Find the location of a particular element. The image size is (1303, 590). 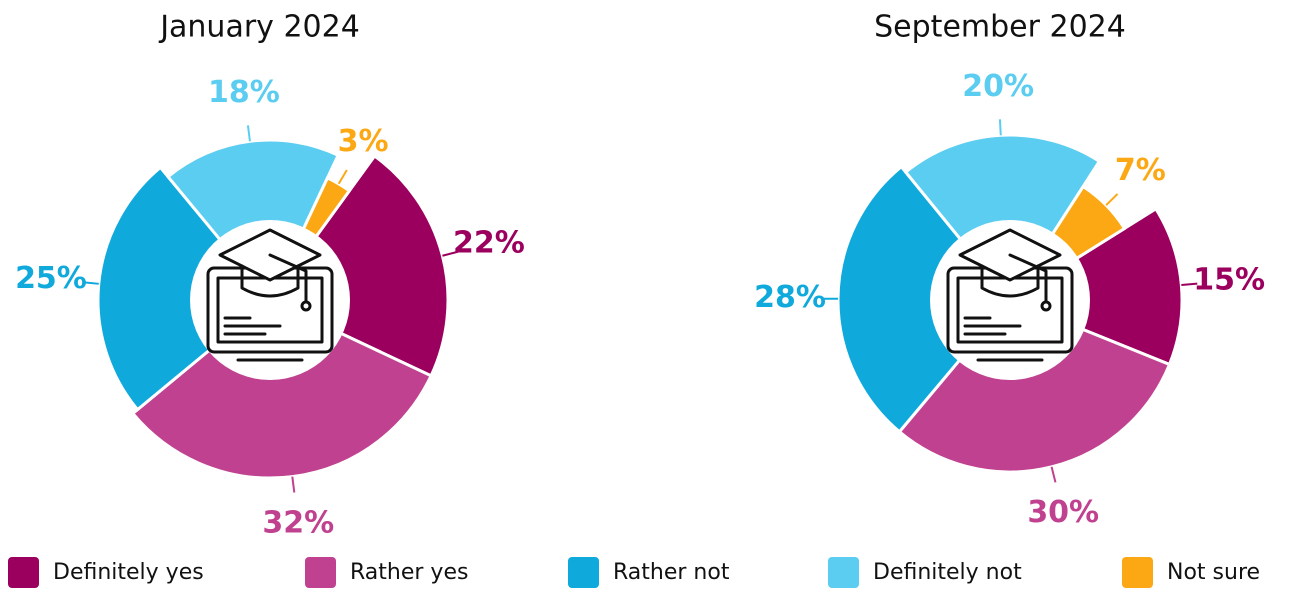

legend-label: Not sure is located at coordinates (1213, 572).